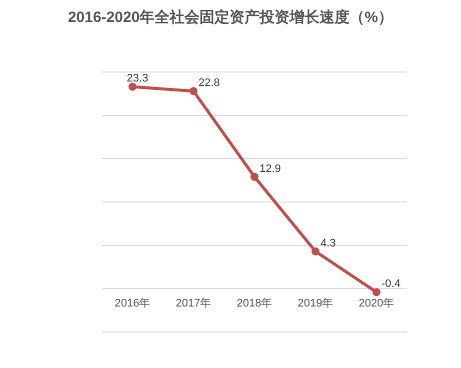 Image resolution: width=461 pixels, height=368 pixels. What do you see at coordinates (132, 304) in the screenshot?
I see `x-tick-label: 2016年` at bounding box center [132, 304].